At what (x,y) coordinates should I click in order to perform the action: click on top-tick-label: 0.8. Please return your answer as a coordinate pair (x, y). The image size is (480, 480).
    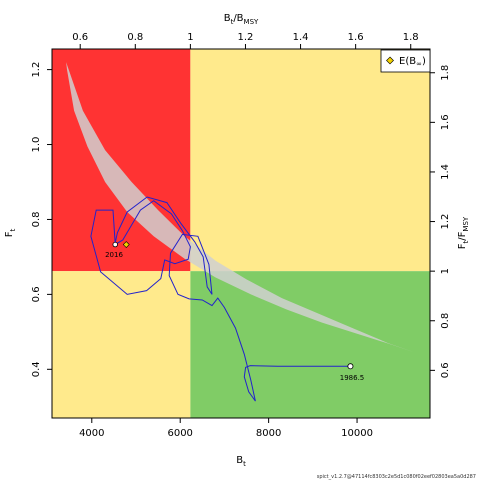
    Looking at the image, I should click on (135, 37).